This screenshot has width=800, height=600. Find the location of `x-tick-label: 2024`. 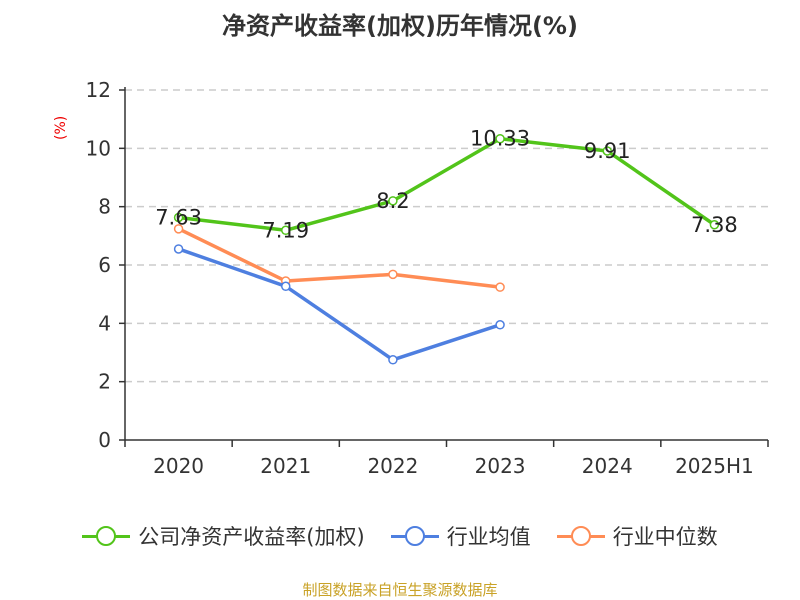

x-tick-label: 2024 is located at coordinates (607, 466).